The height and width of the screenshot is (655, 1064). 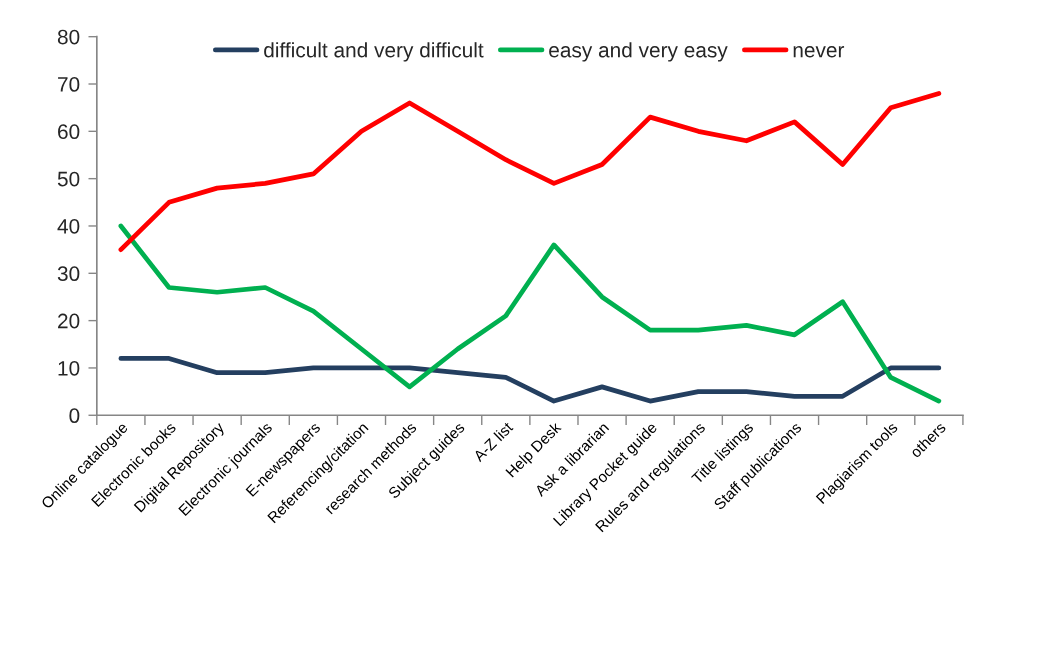 I want to click on y-tick-label: 20, so click(x=69, y=321).